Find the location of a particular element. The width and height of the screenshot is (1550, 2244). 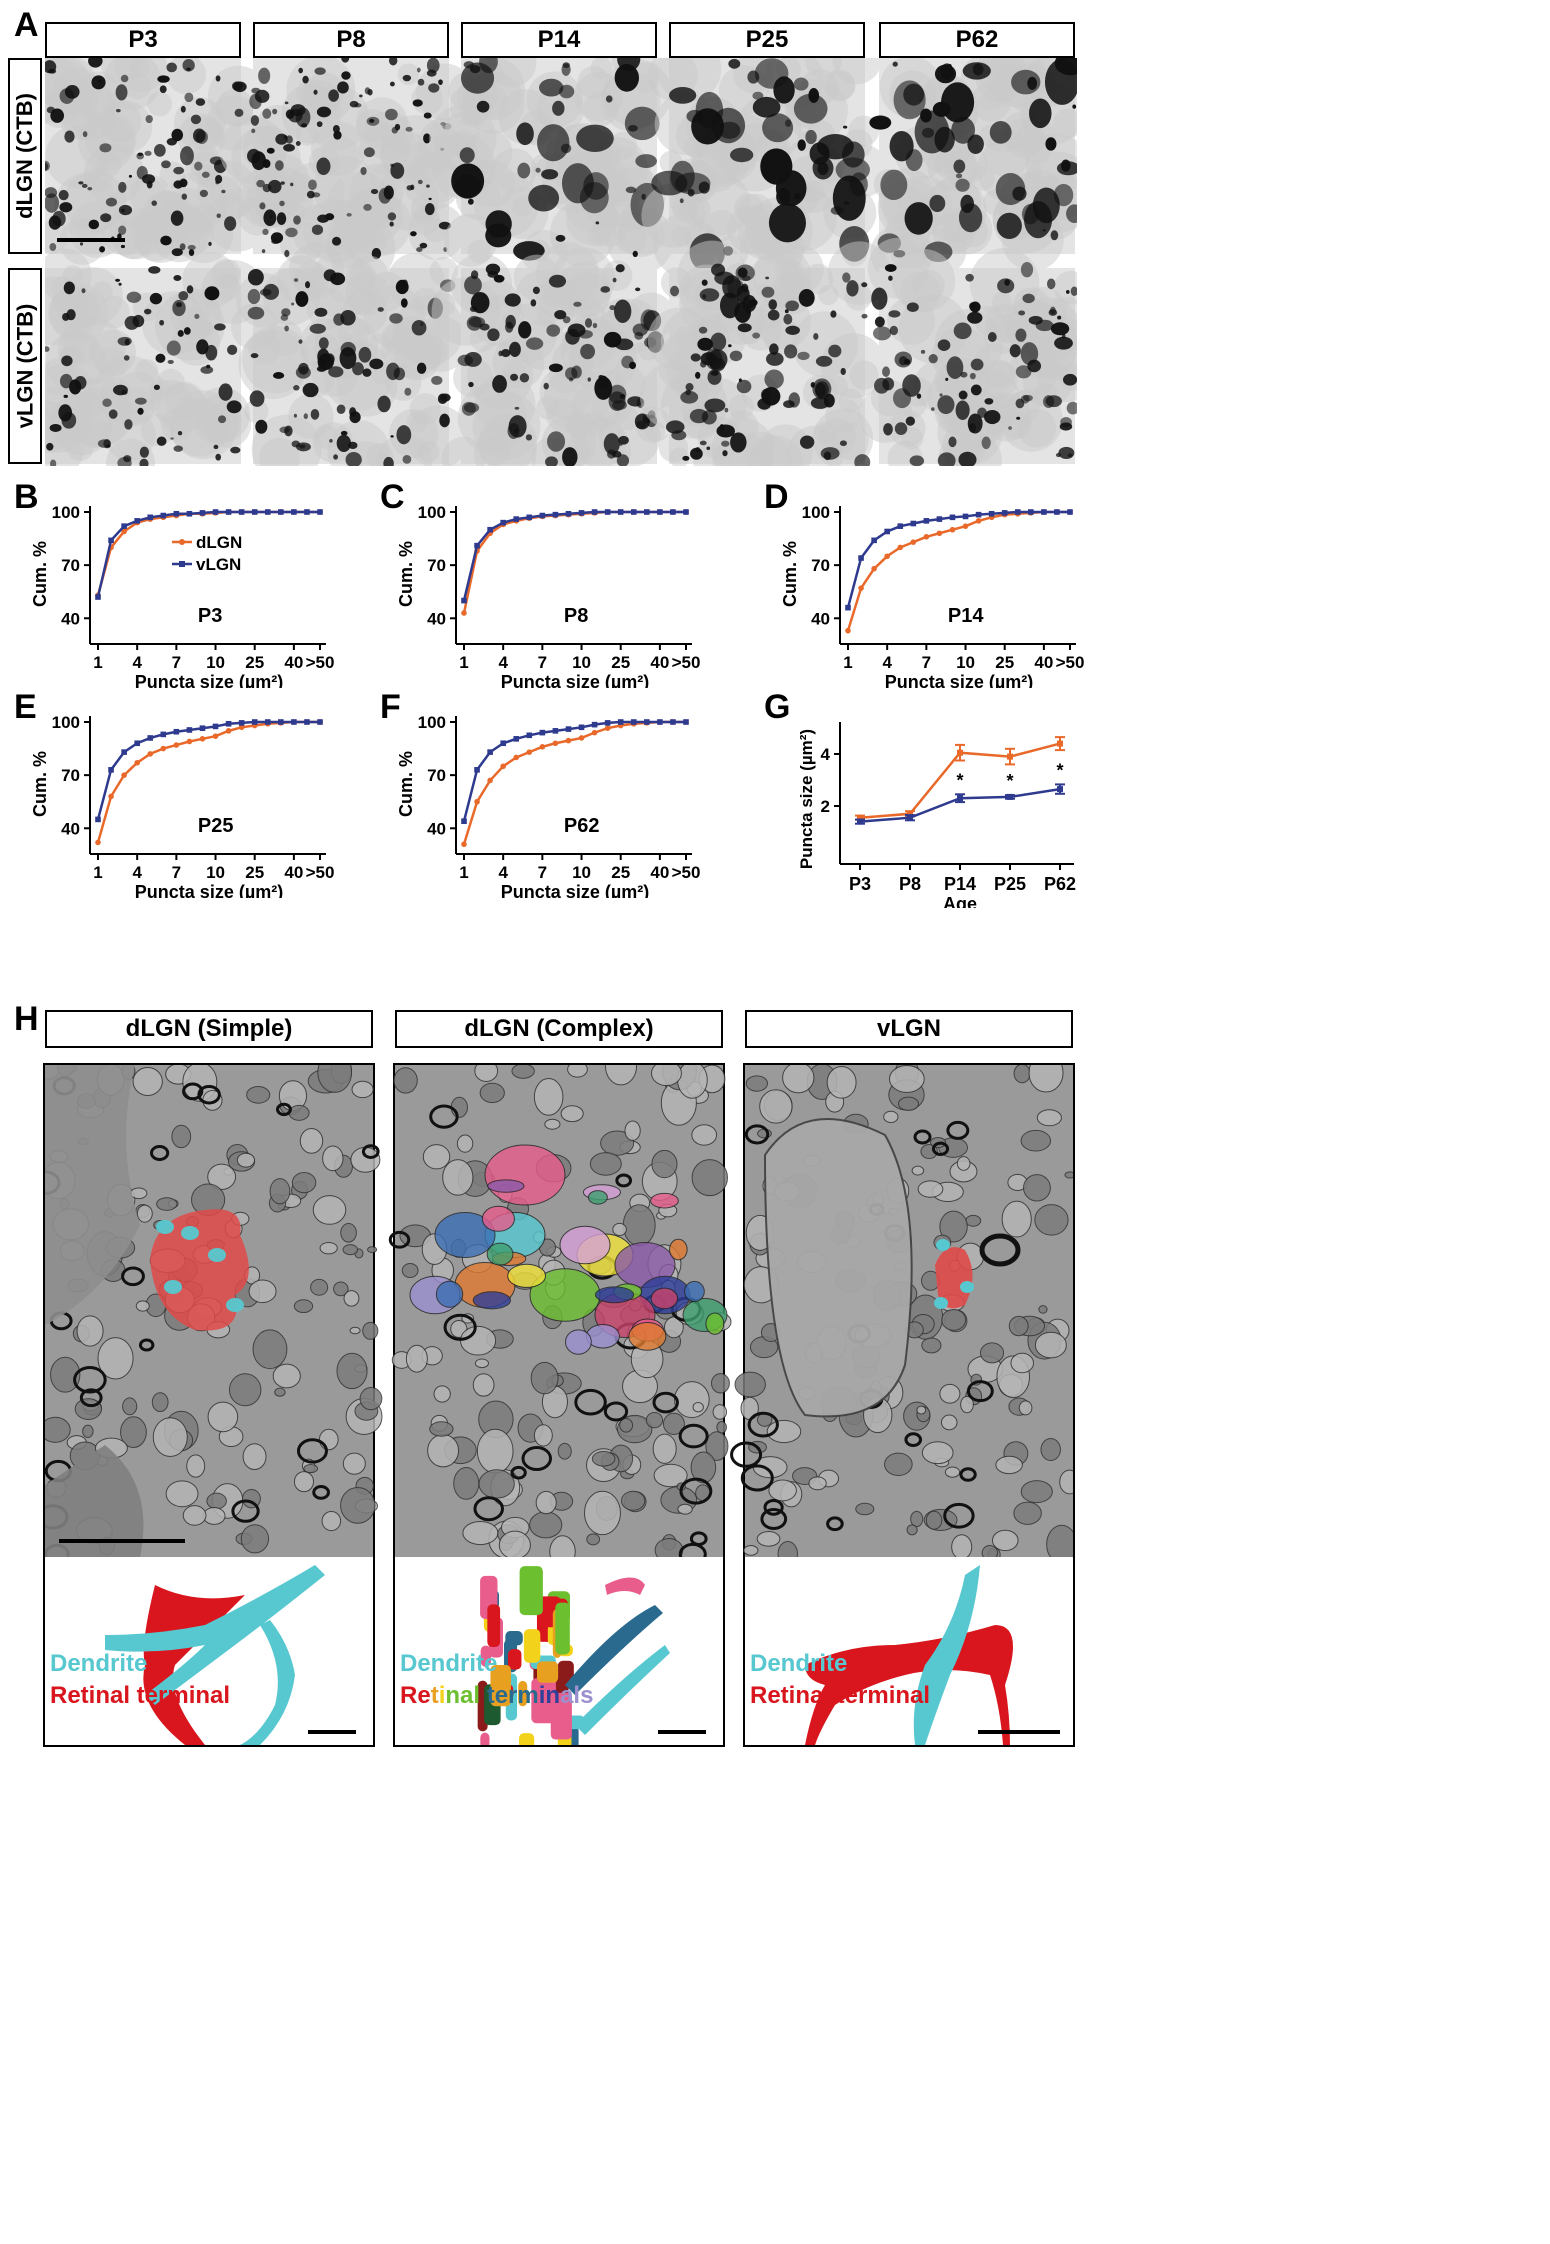

panel-label-e: E is located at coordinates (25, 707).